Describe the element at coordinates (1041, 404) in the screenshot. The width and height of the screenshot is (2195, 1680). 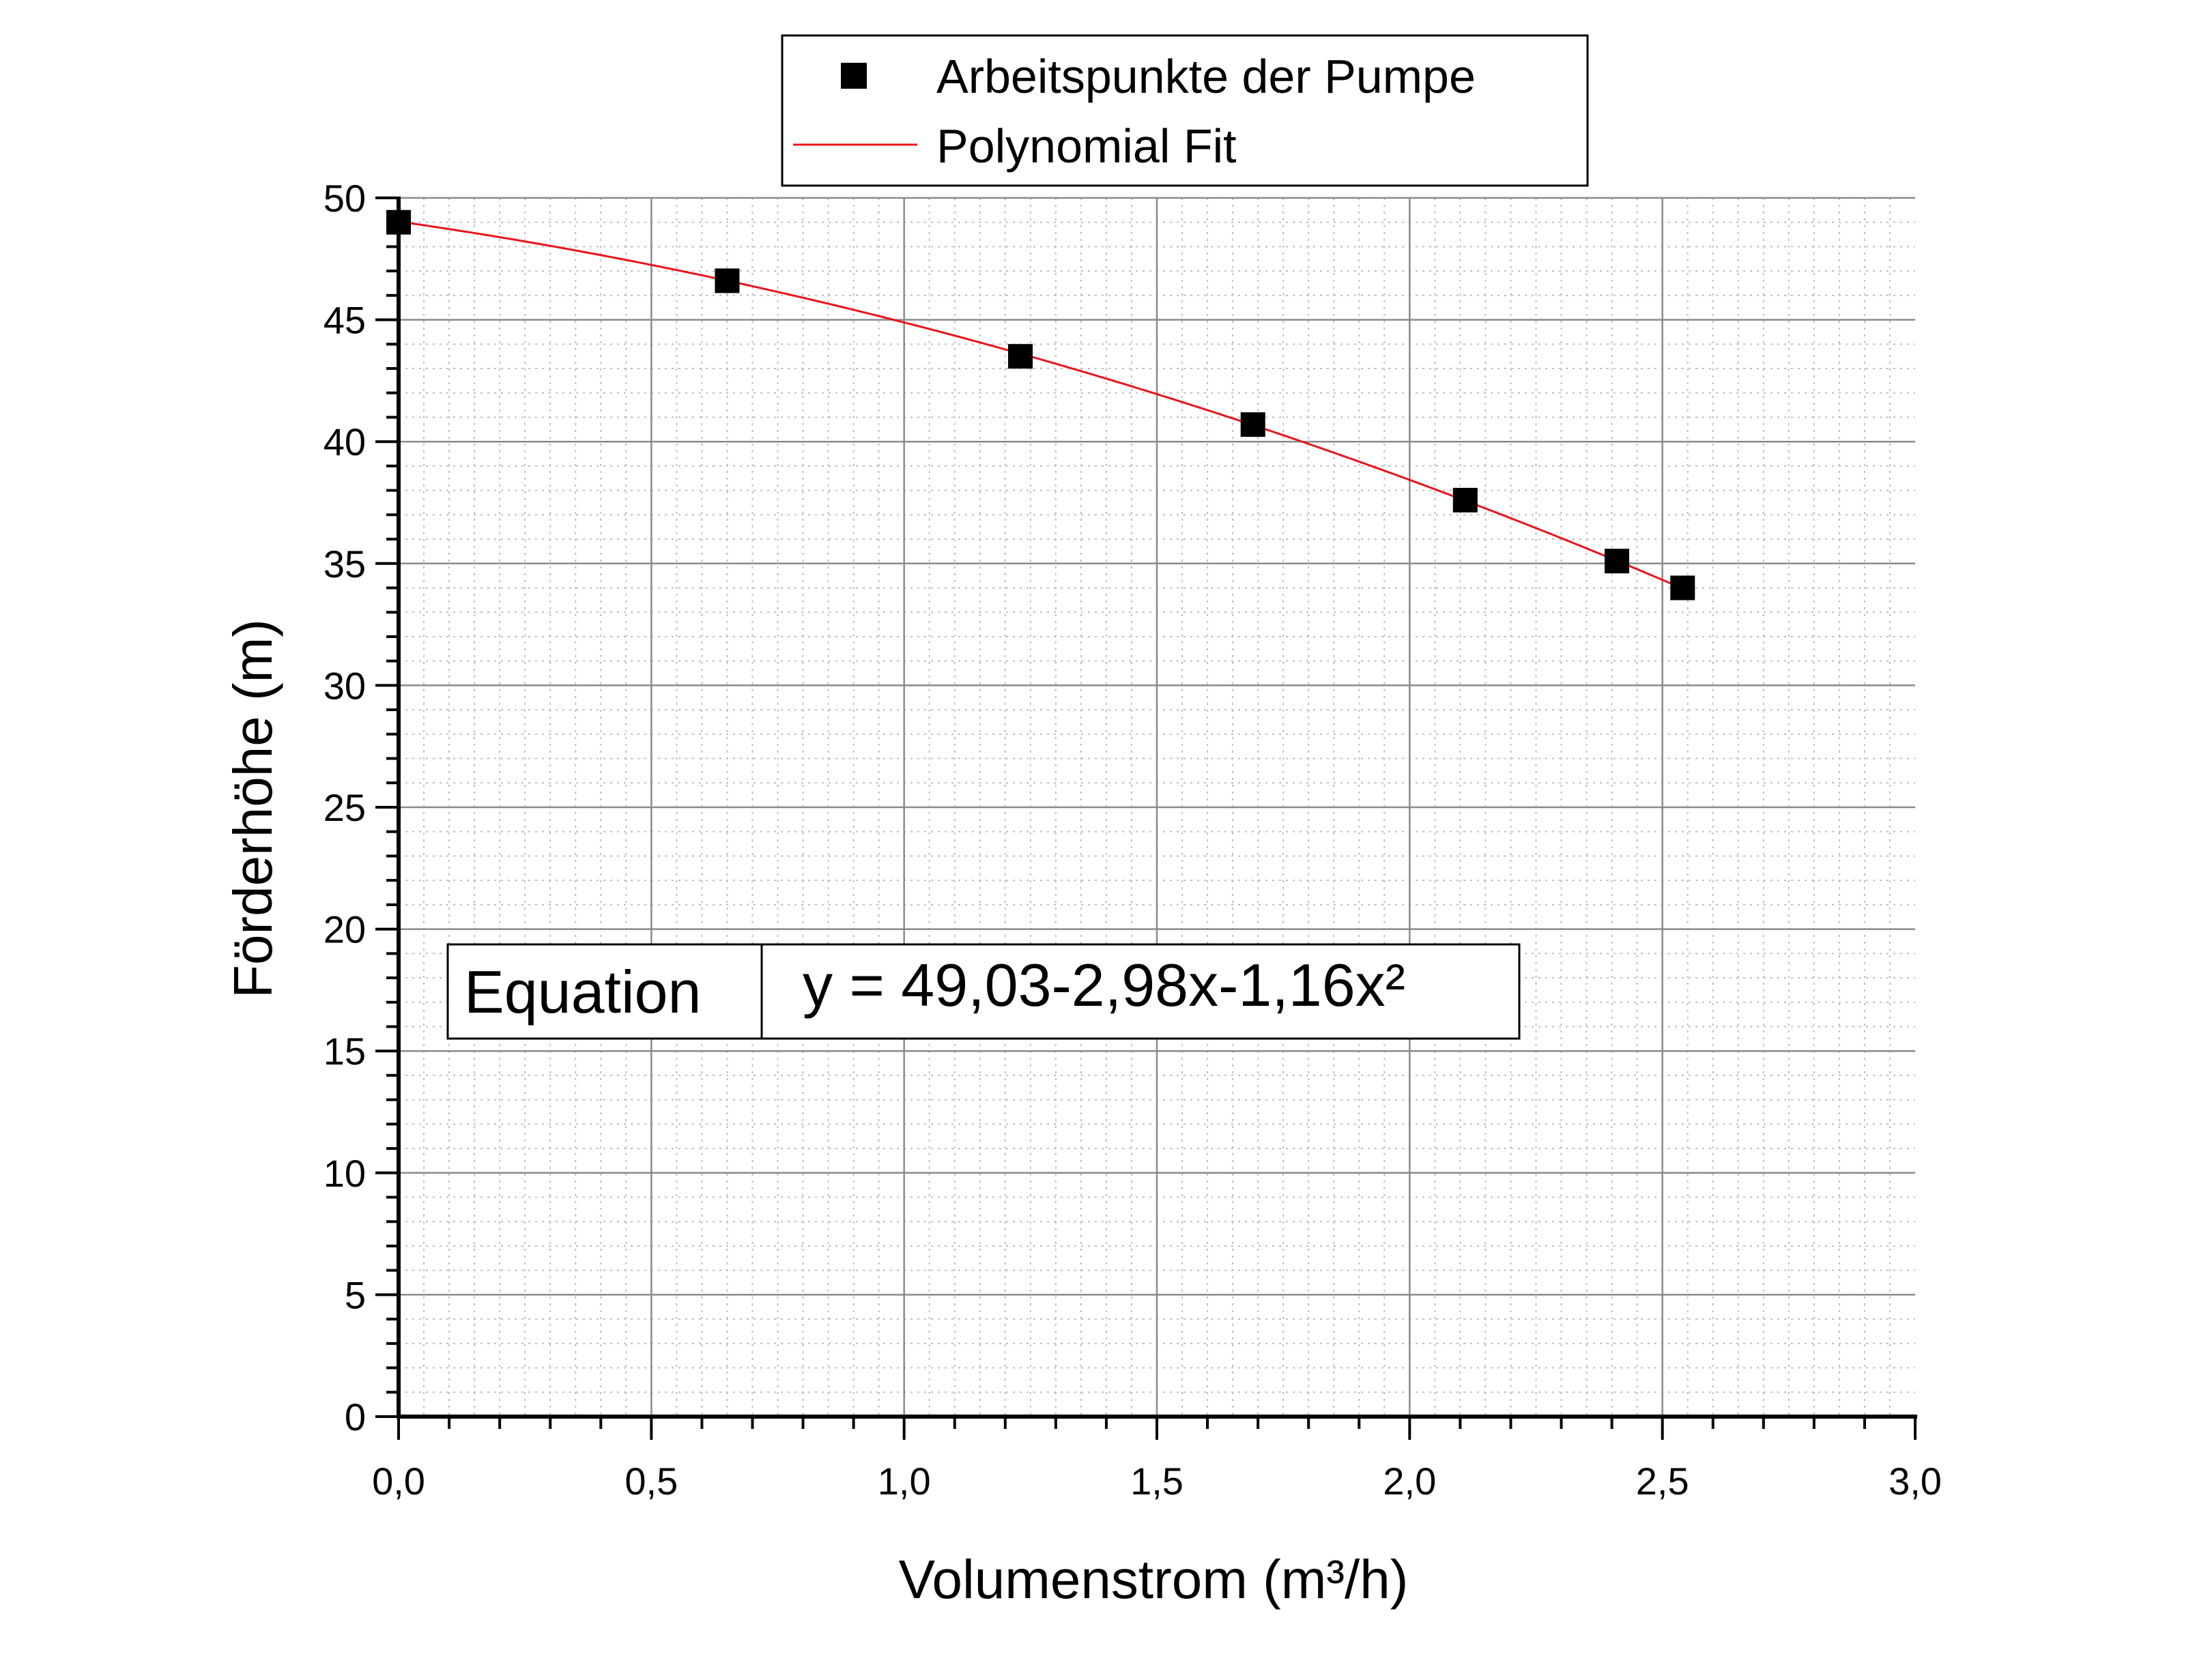
I see `points-layer` at that location.